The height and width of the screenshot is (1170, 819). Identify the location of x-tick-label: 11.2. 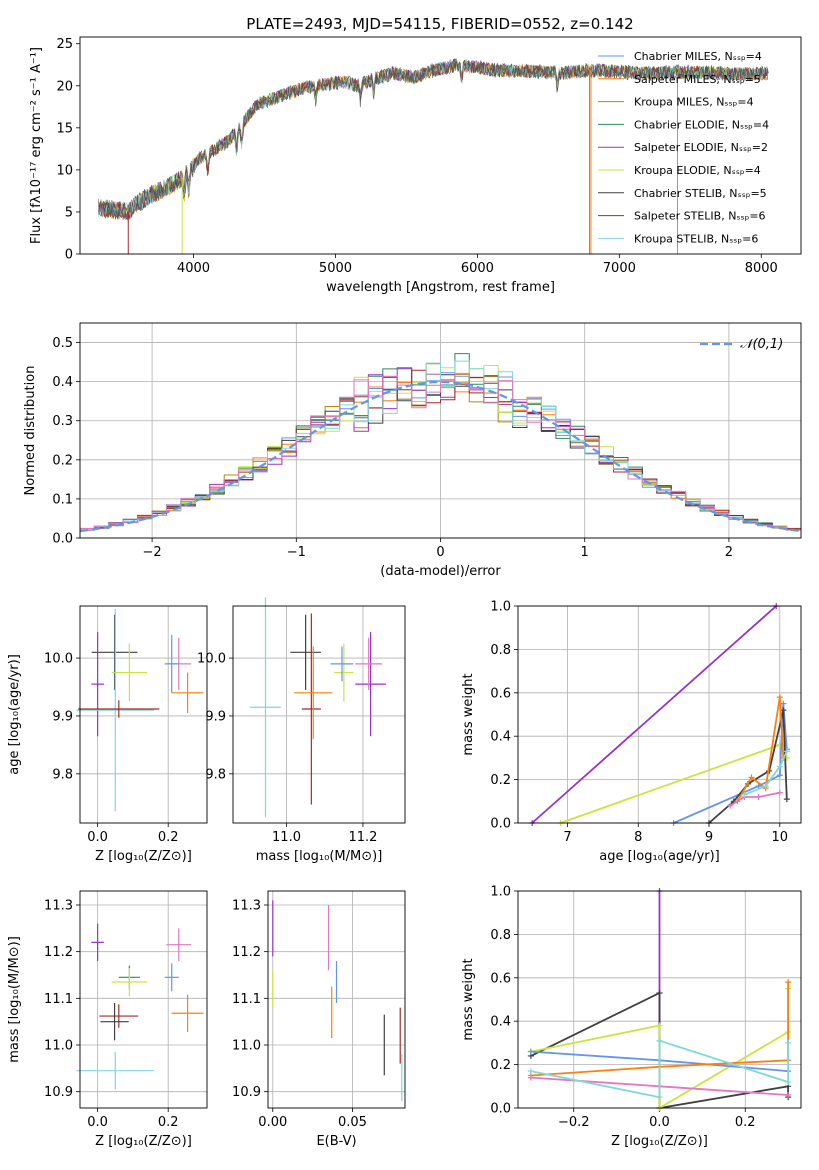
(362, 837).